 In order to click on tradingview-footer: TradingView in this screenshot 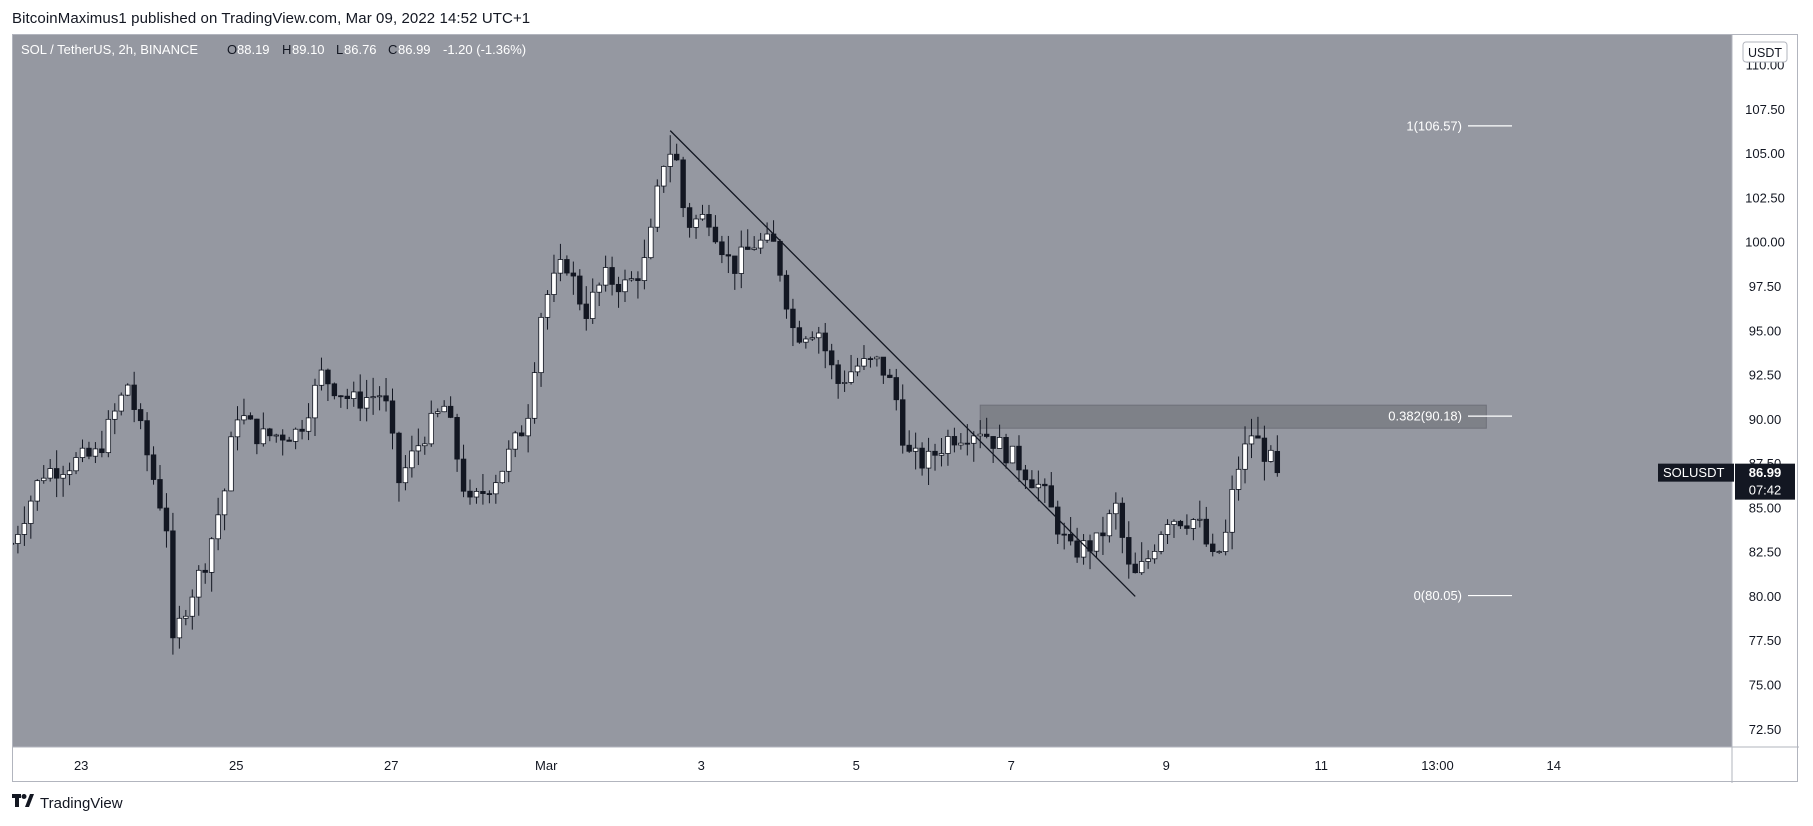, I will do `click(67, 803)`.